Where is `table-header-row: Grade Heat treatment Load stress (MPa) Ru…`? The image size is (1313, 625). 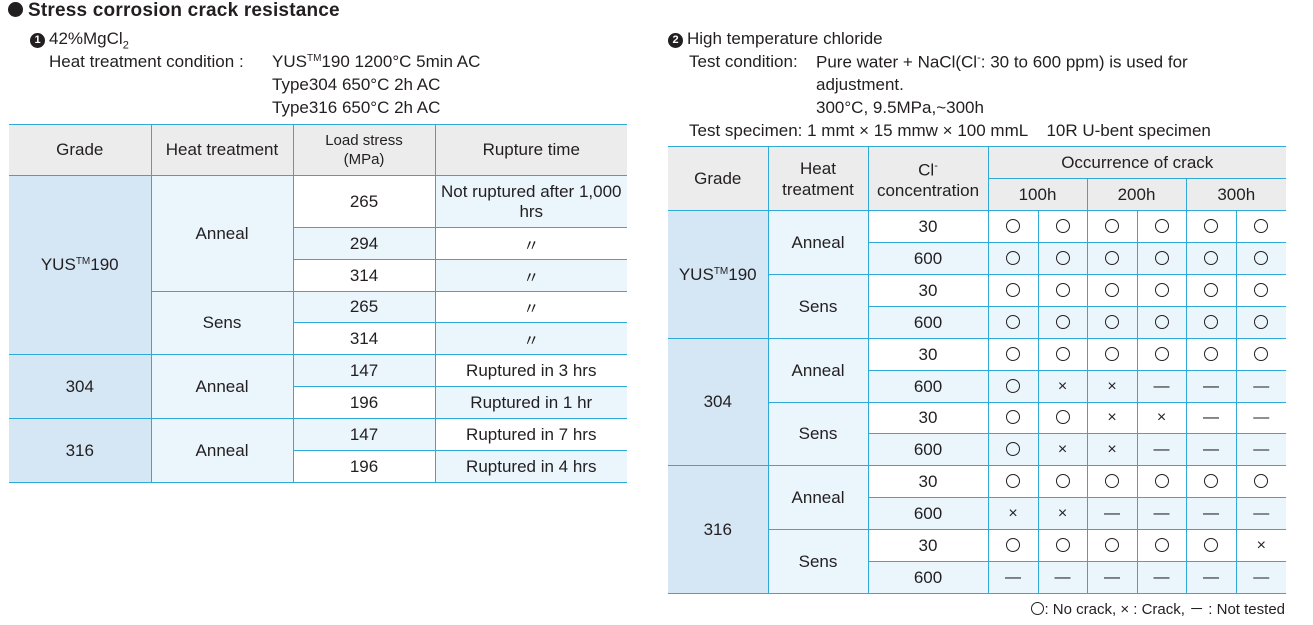 table-header-row: Grade Heat treatment Load stress (MPa) Ru… is located at coordinates (318, 150).